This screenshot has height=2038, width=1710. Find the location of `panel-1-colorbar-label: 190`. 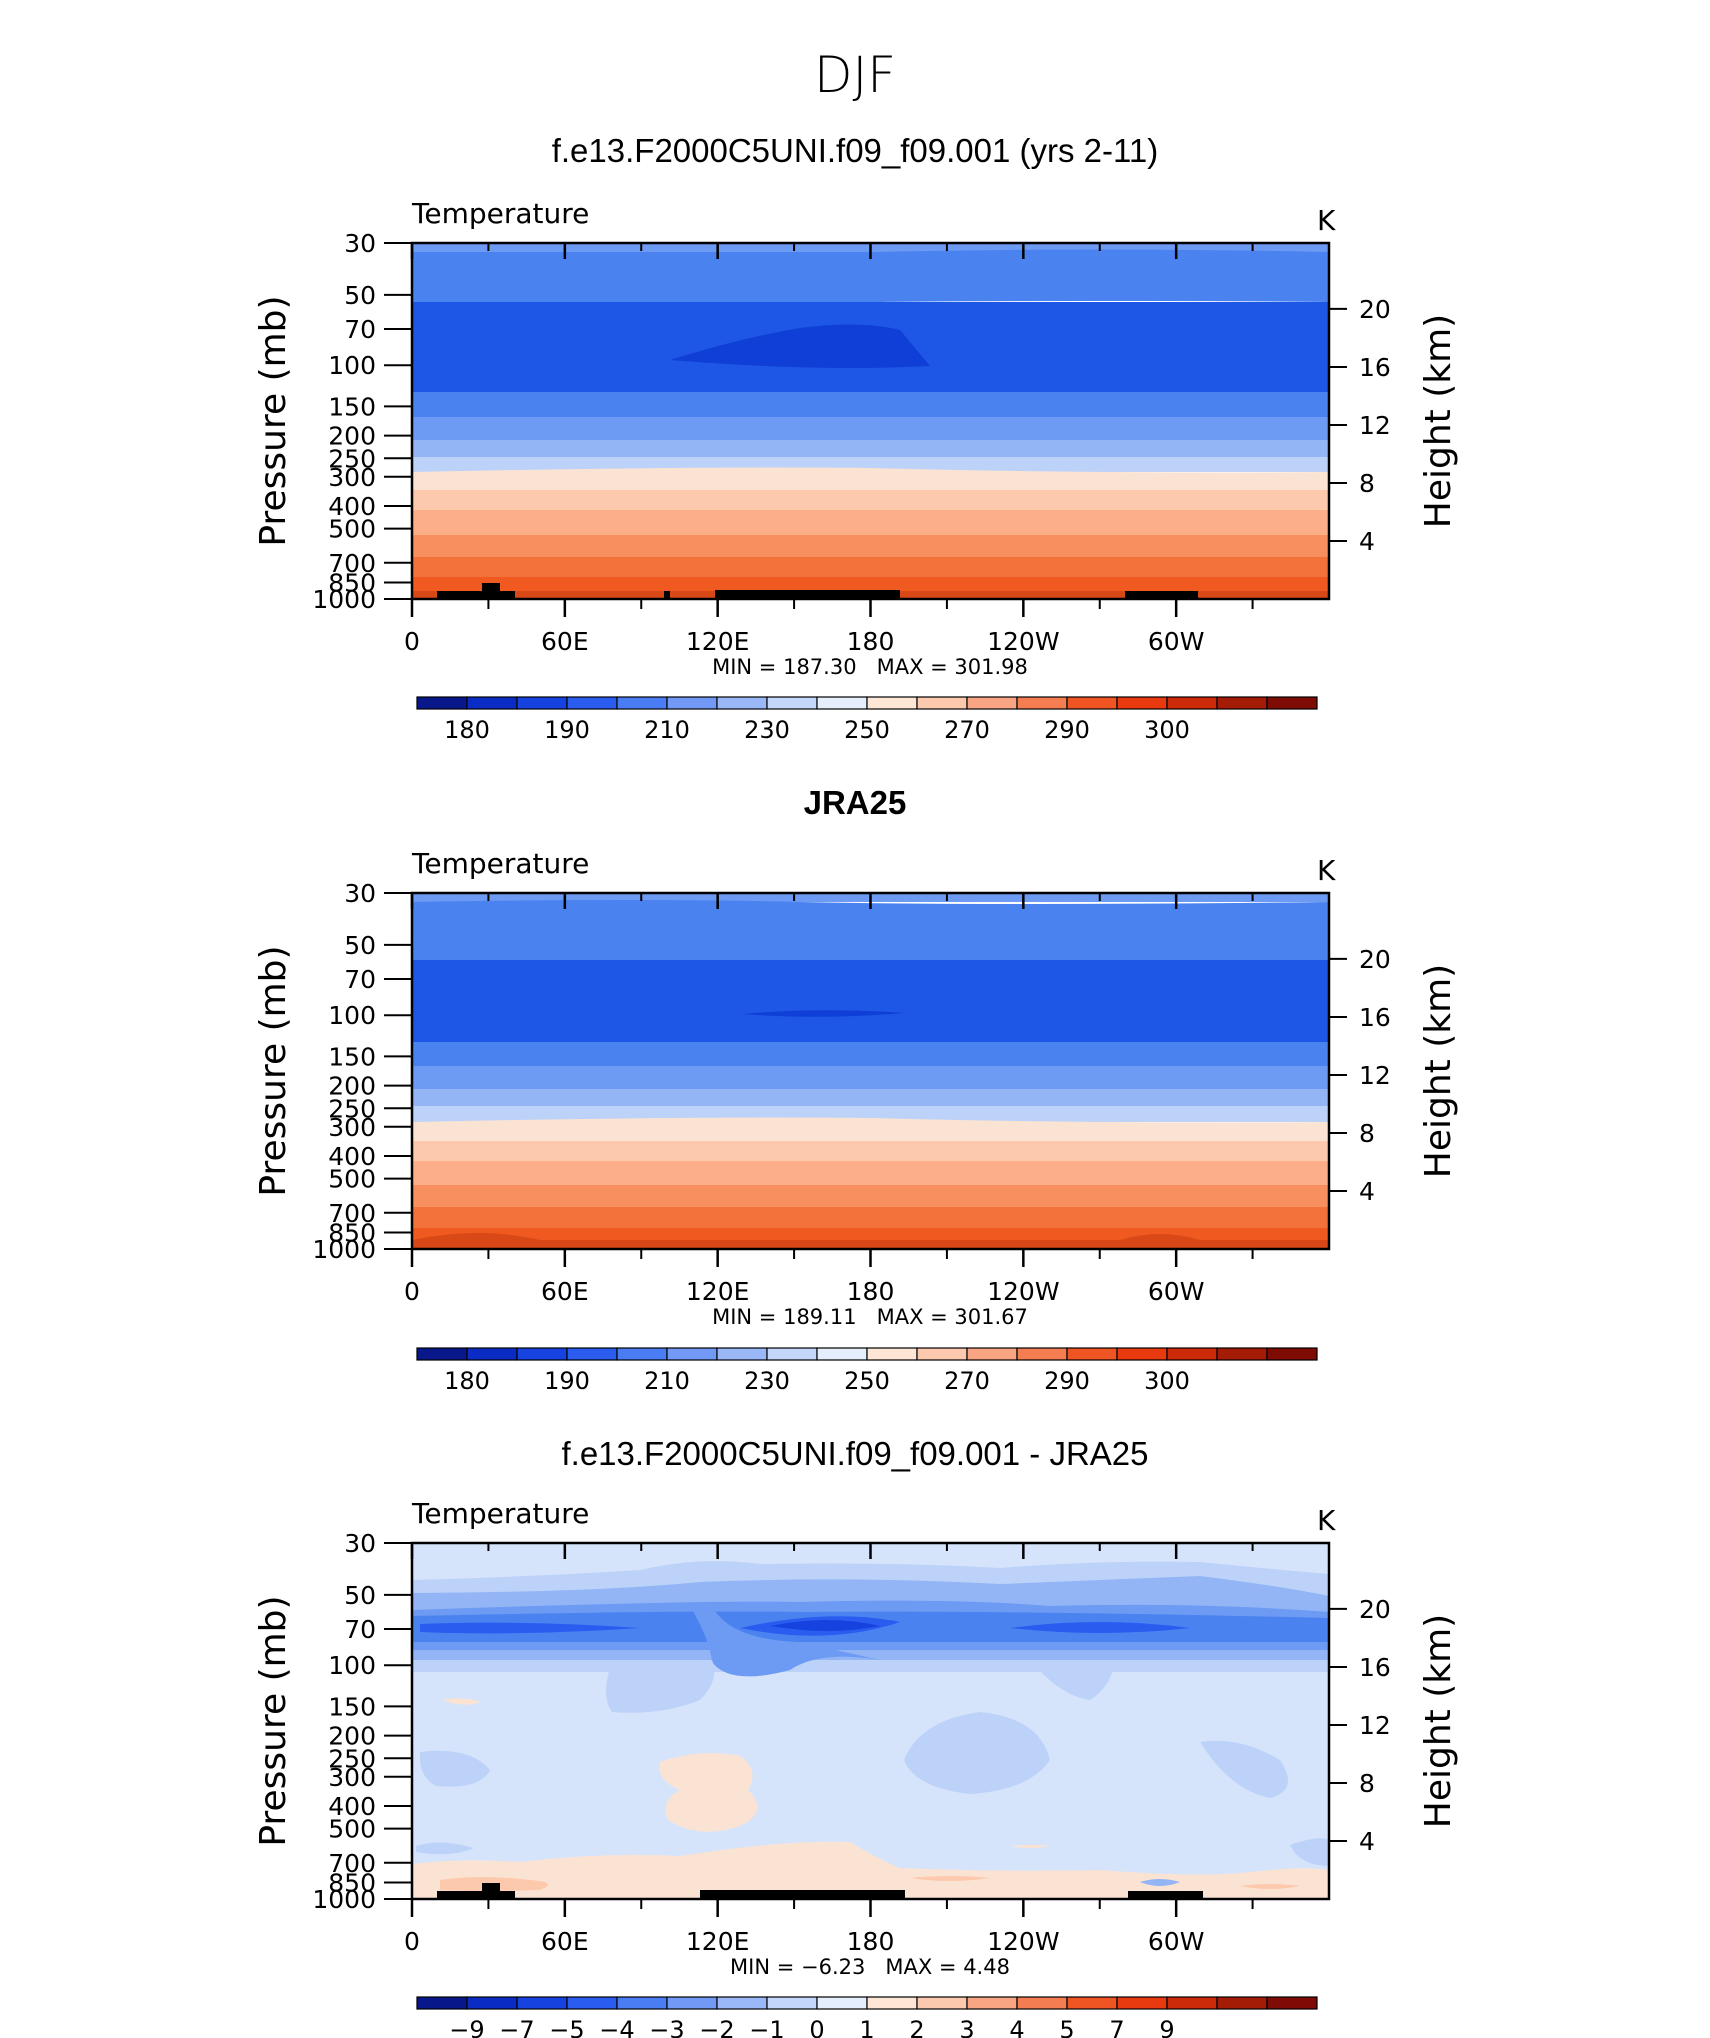

panel-1-colorbar-label: 190 is located at coordinates (567, 730).